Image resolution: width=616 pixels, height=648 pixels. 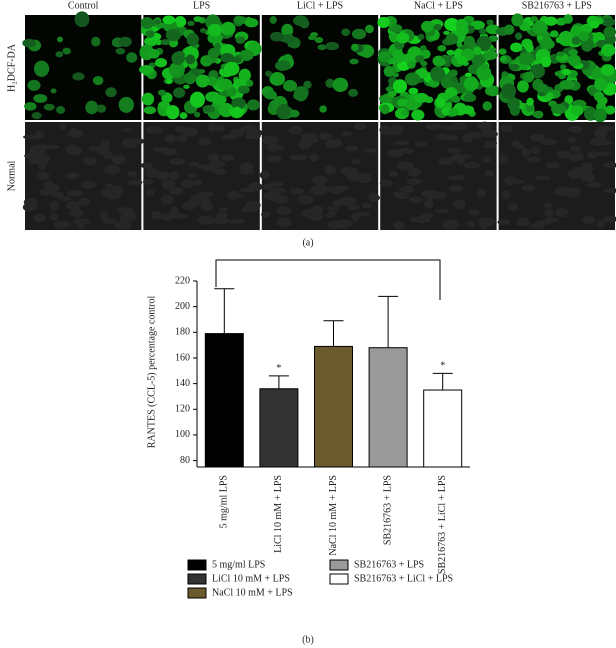 I want to click on y-axis-label: RANTES (CCL-5) percentage control, so click(x=151, y=372).